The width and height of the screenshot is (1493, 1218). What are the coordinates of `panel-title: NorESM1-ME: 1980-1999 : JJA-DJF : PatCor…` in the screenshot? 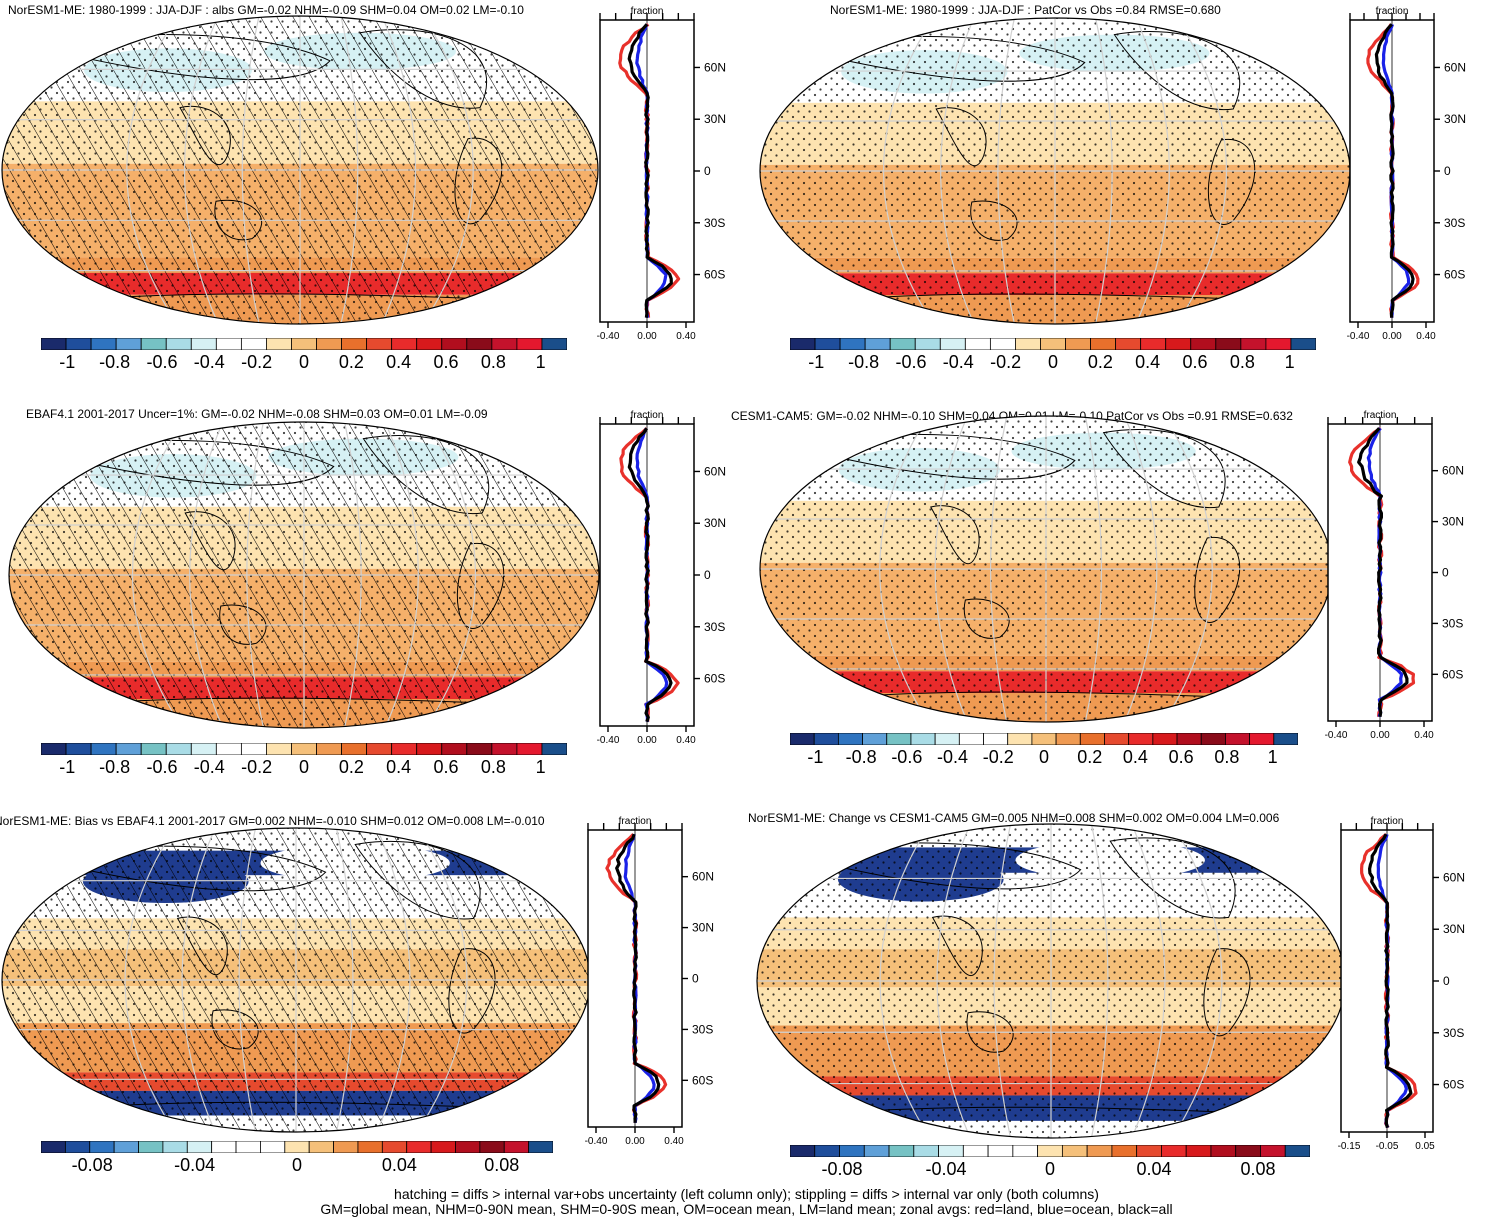 It's located at (1025, 10).